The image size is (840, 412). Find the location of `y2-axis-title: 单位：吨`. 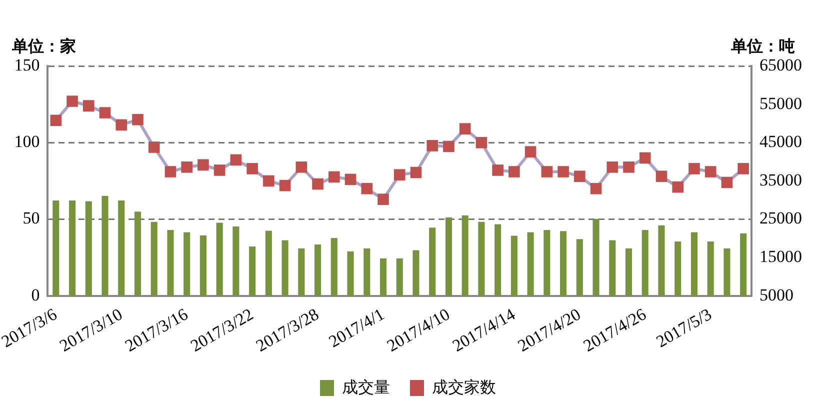

y2-axis-title: 单位：吨 is located at coordinates (762, 46).